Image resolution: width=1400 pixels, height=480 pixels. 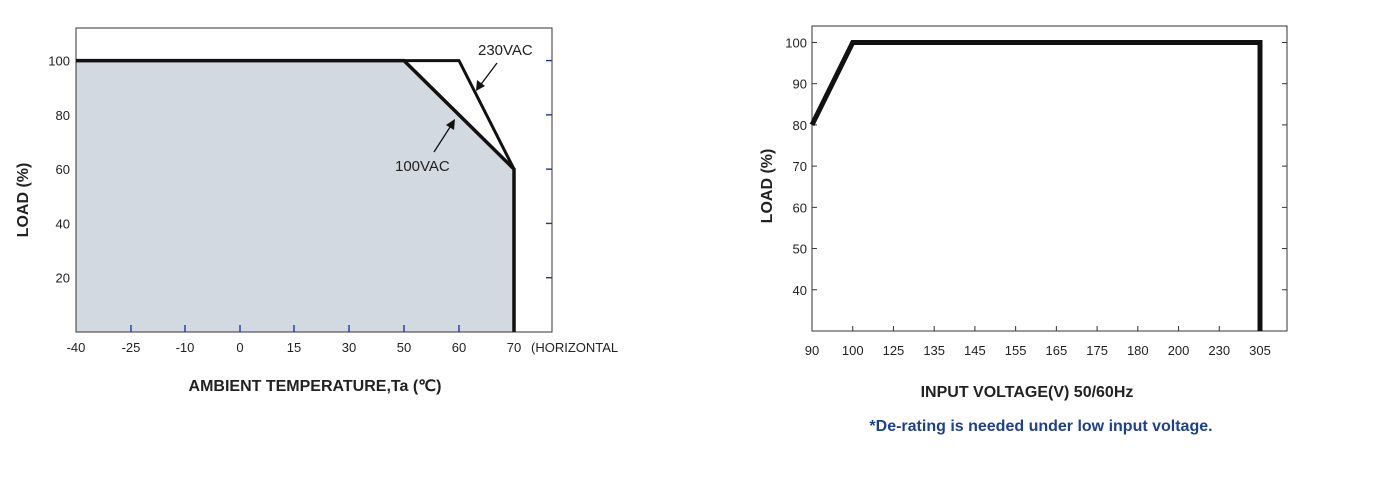 I want to click on x-tick-label: 100, so click(x=853, y=350).